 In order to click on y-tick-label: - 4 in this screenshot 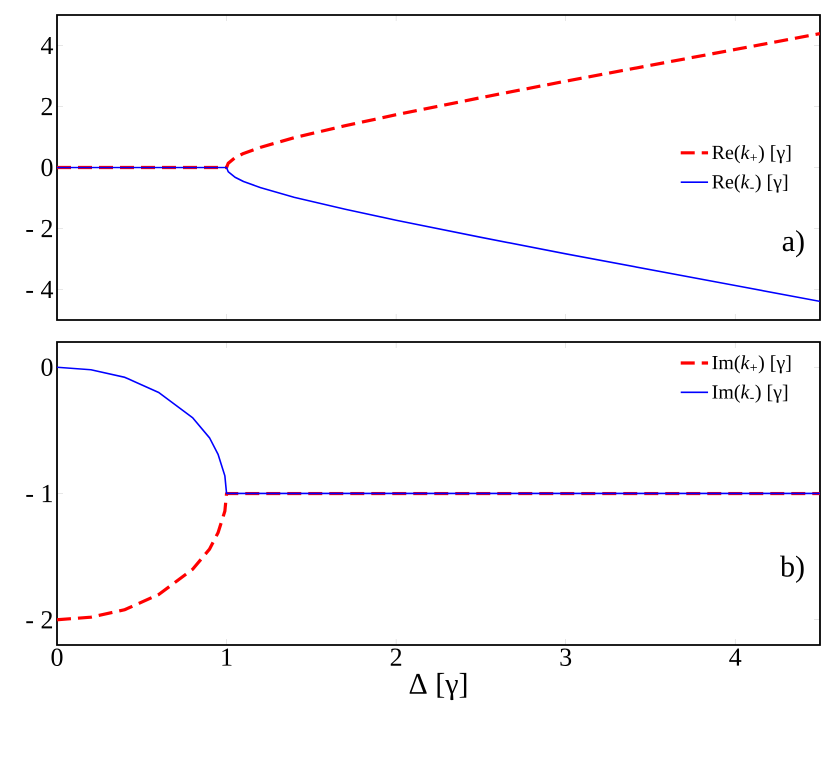, I will do `click(40, 289)`.